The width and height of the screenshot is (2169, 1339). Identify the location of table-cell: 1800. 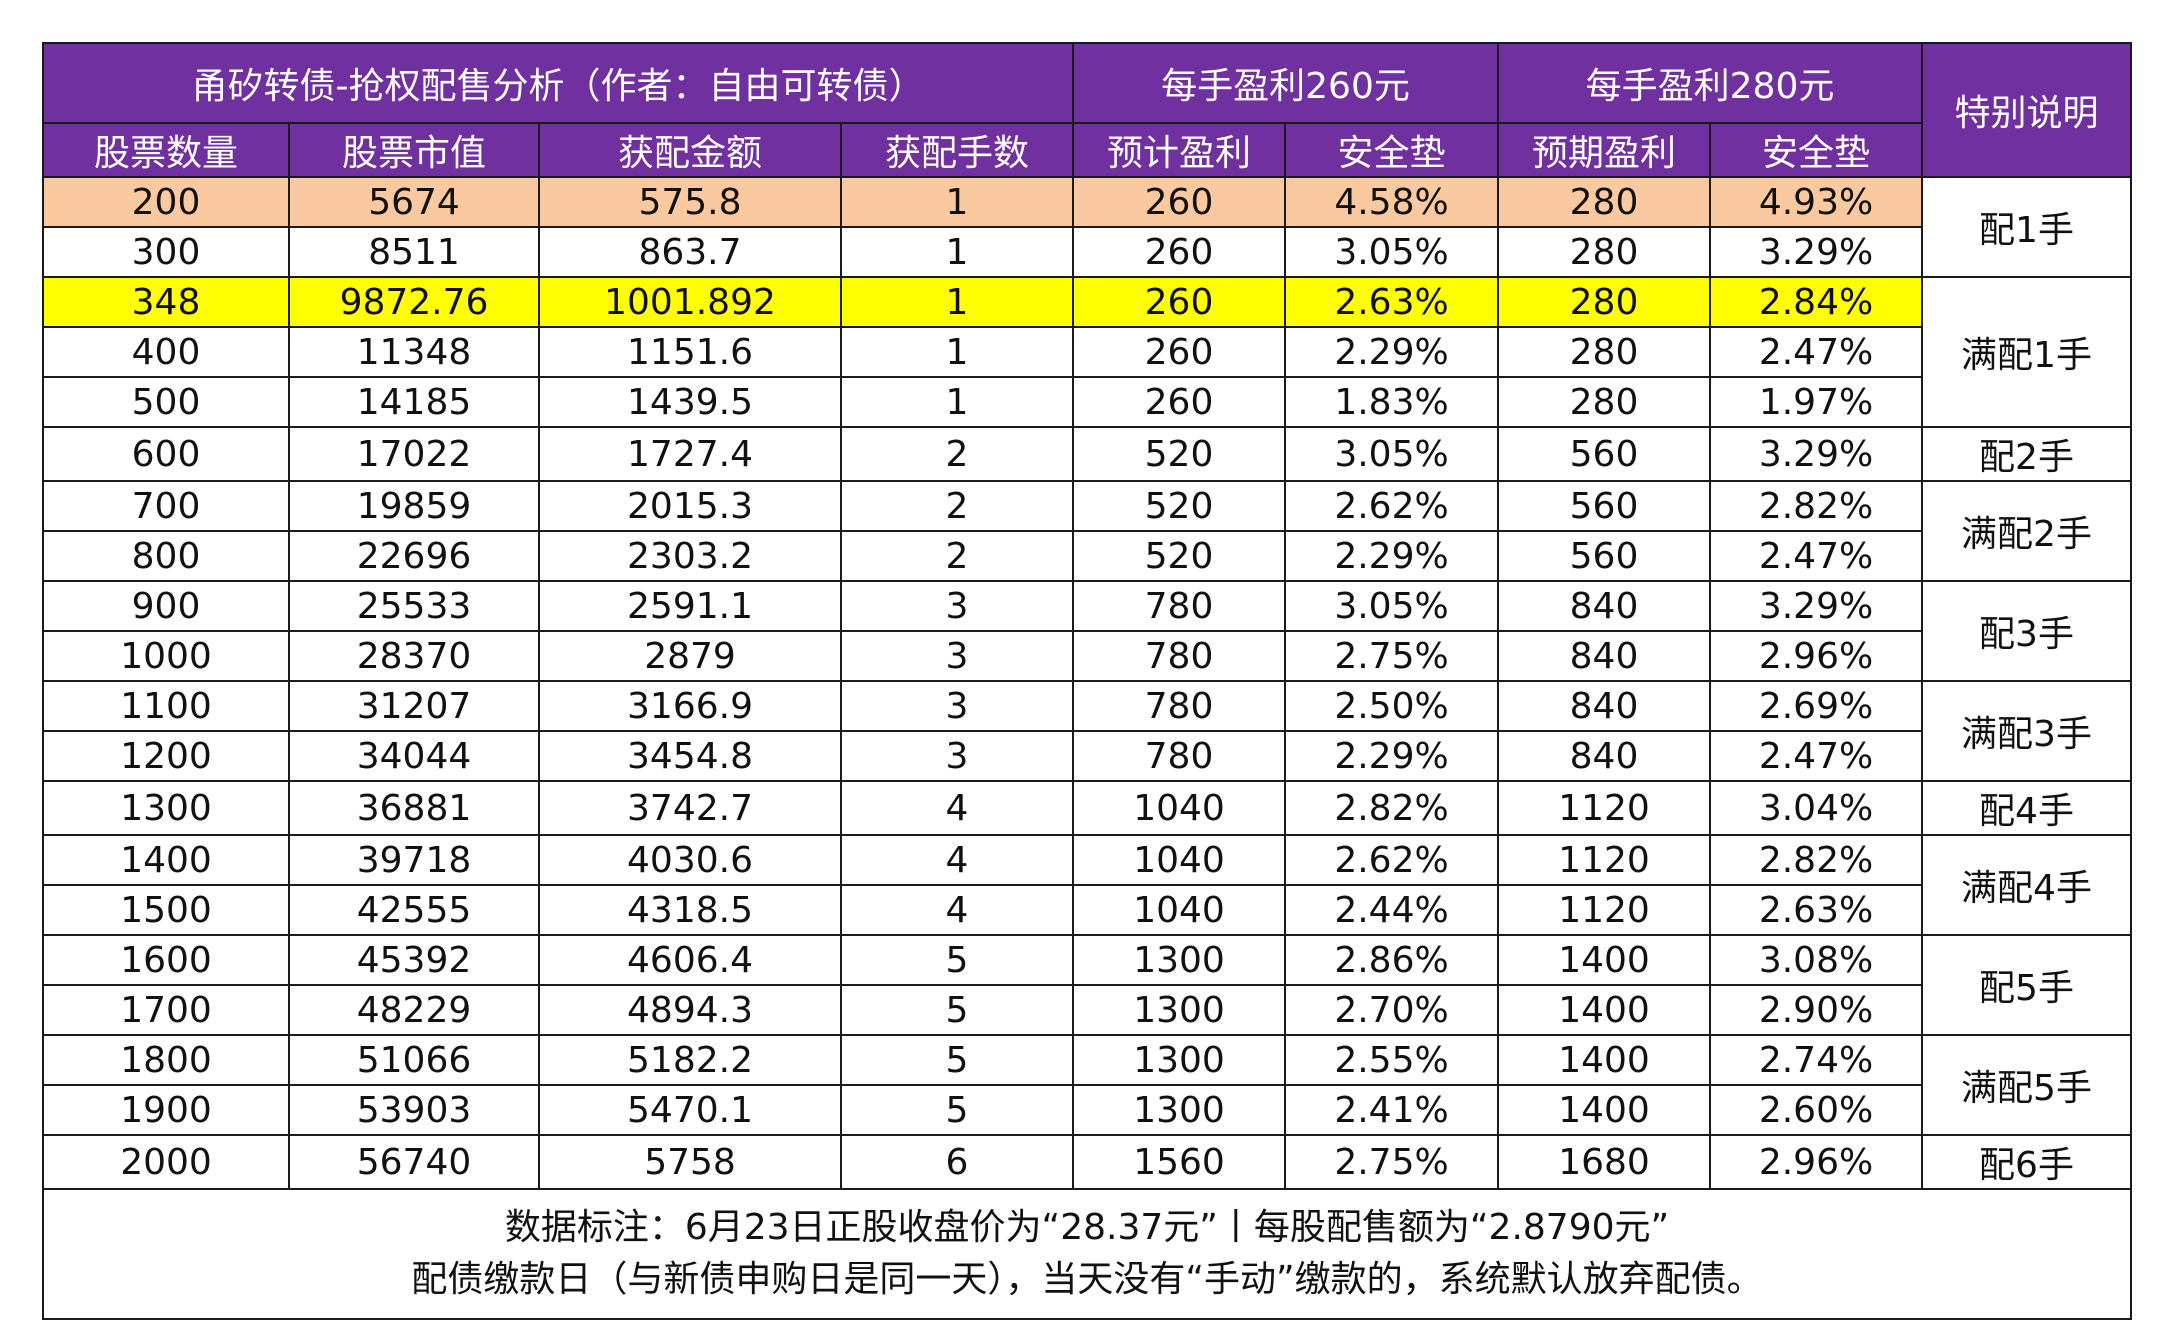
(166, 1060).